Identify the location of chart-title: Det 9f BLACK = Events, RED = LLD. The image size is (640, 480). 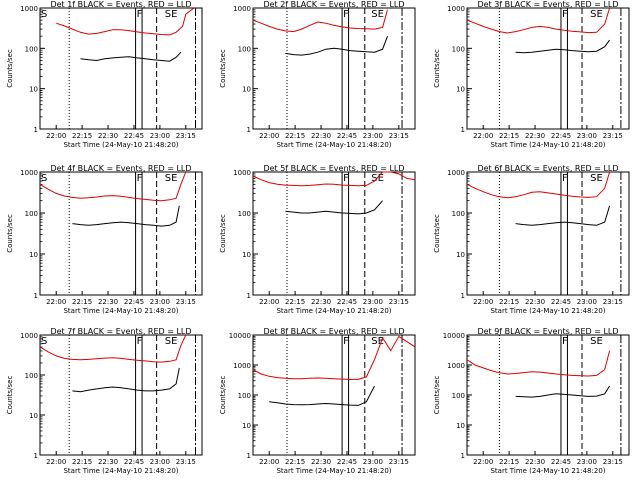
(547, 331).